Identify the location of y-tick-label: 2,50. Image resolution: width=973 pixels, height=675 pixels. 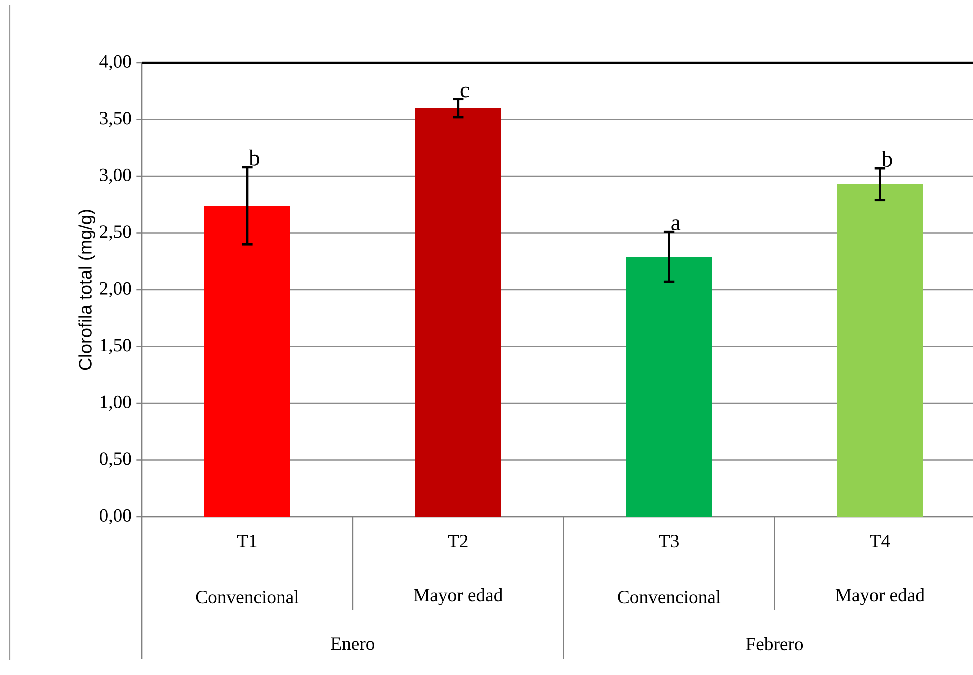
(116, 233).